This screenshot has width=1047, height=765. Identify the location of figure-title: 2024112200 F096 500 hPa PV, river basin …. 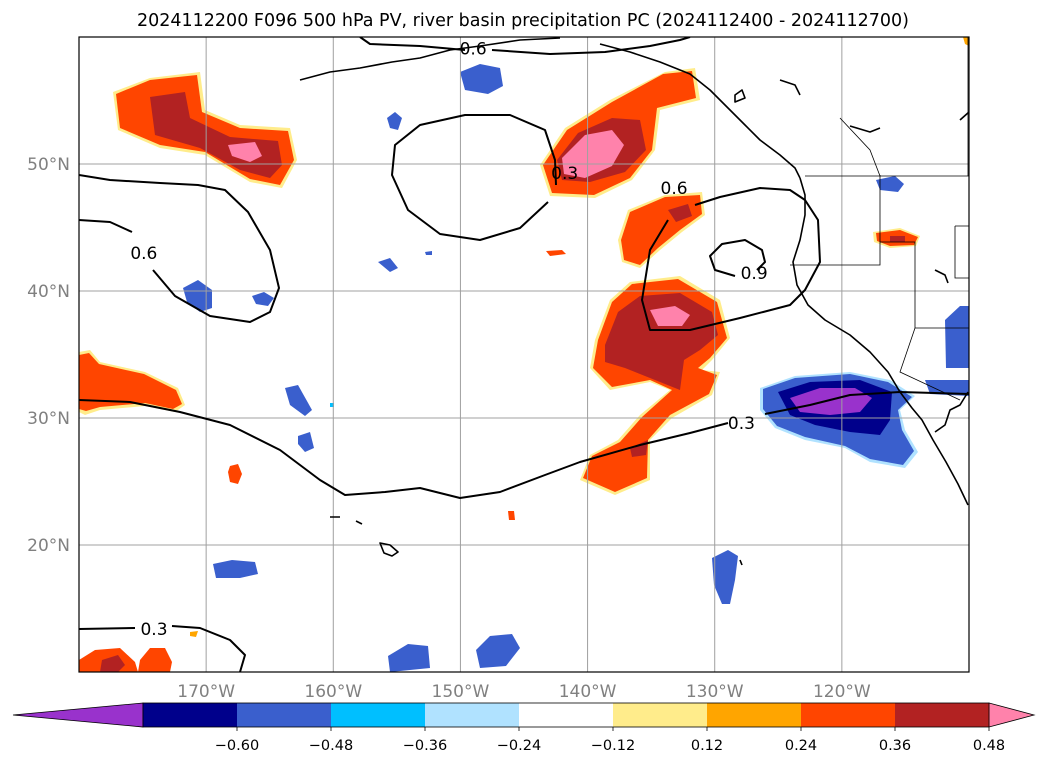
(523, 21).